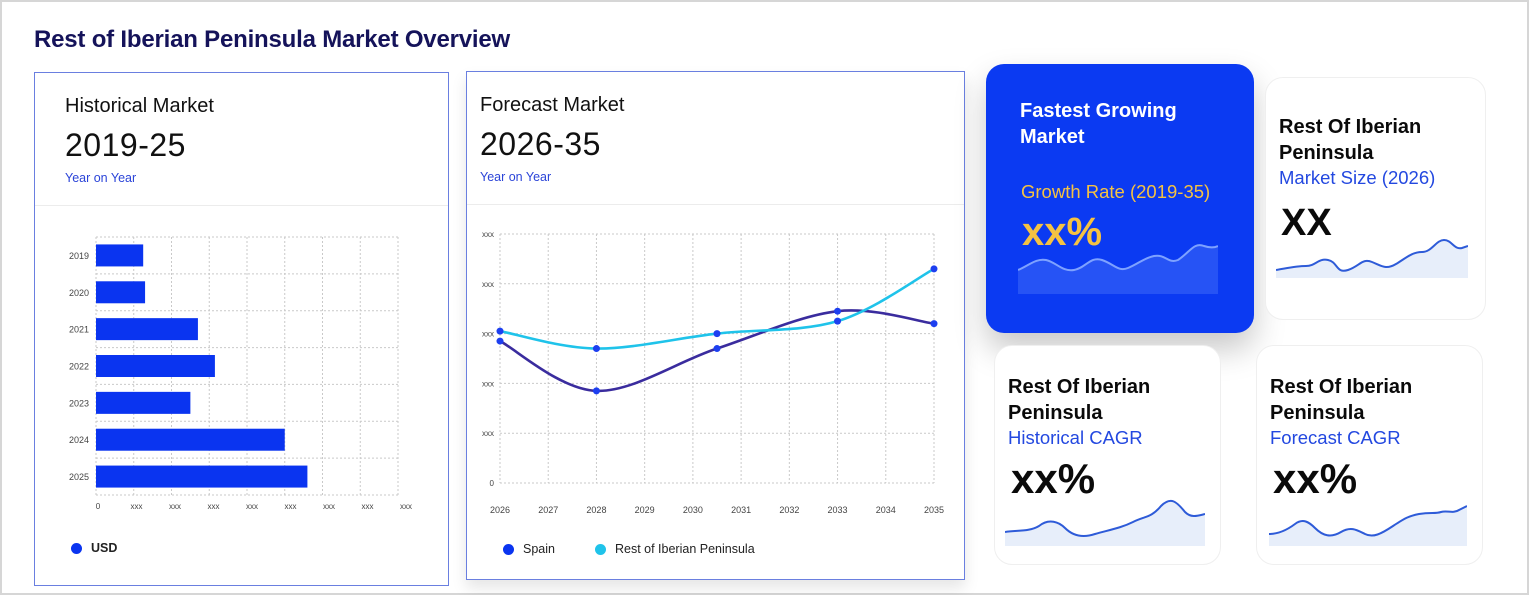 The height and width of the screenshot is (595, 1529). I want to click on y-tick-label: 2023, so click(79, 403).